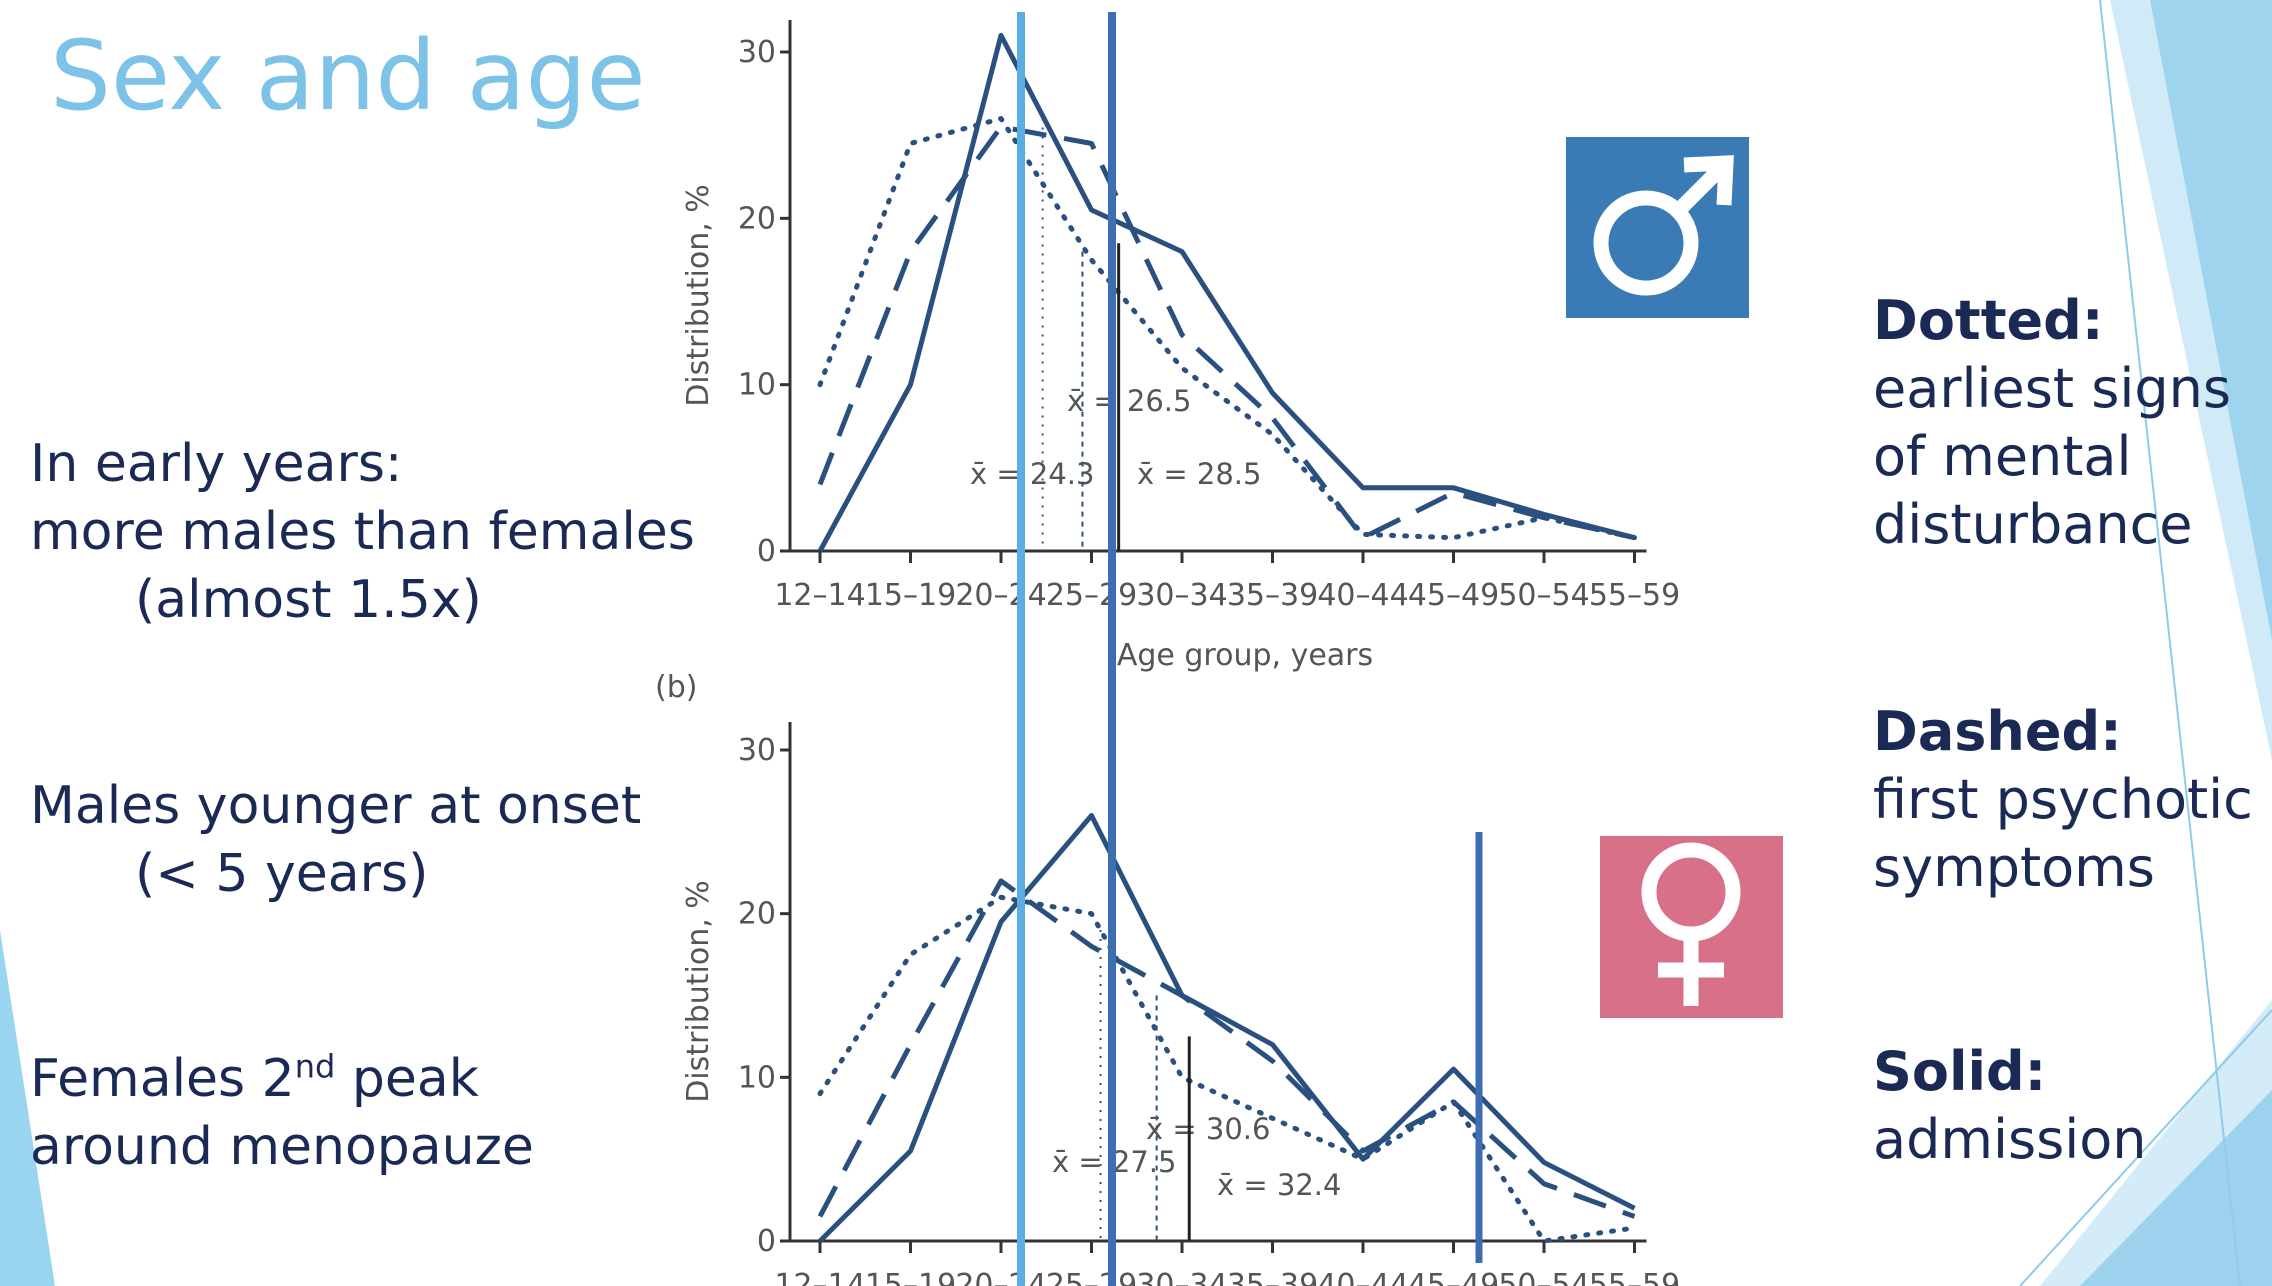  I want to click on note-males-younger: Males younger at onset (< 5 years), so click(335, 840).